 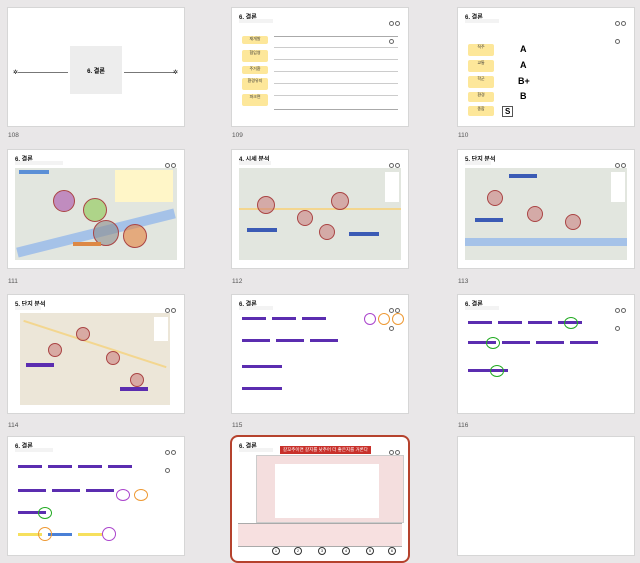 I want to click on slide-109-menu-icon, so click(x=396, y=28).